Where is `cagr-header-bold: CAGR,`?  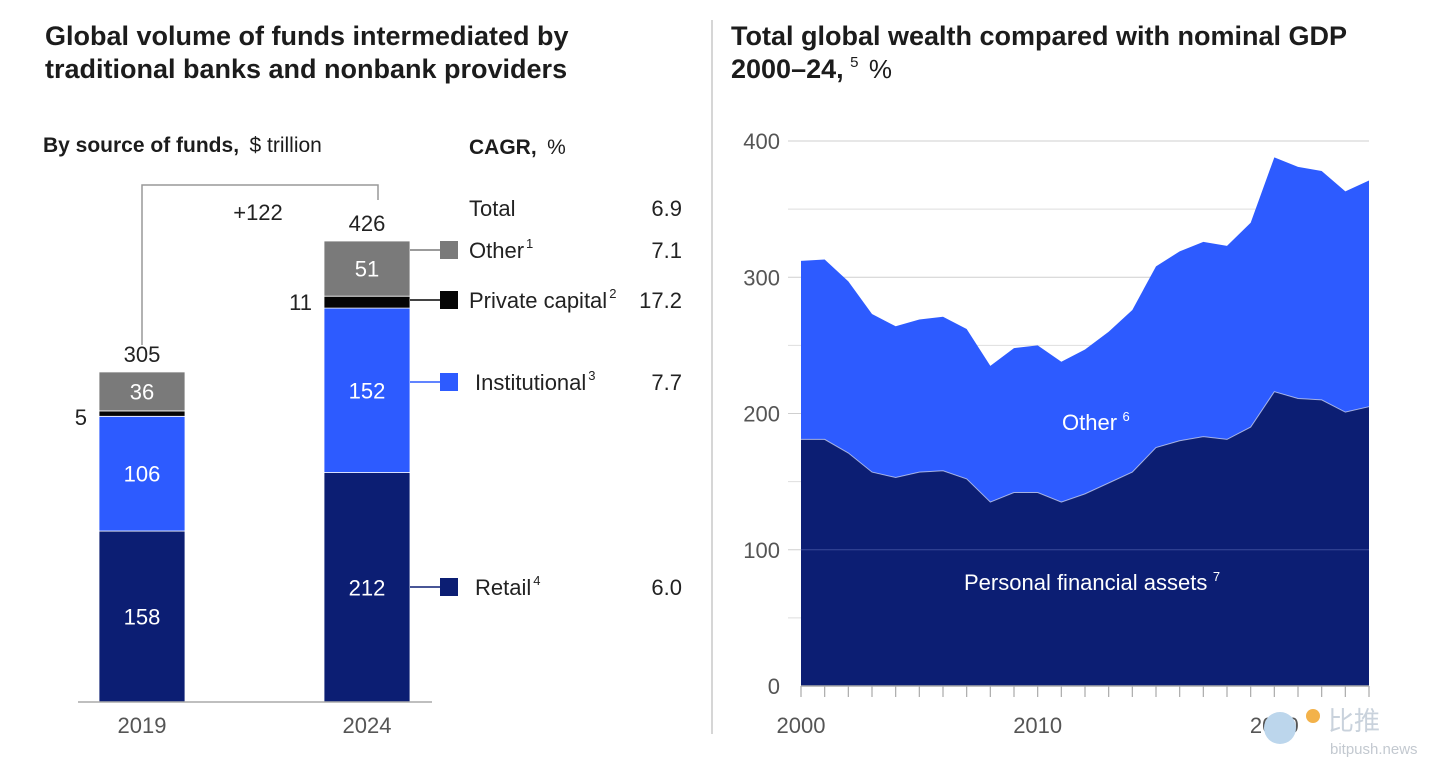 cagr-header-bold: CAGR, is located at coordinates (503, 147).